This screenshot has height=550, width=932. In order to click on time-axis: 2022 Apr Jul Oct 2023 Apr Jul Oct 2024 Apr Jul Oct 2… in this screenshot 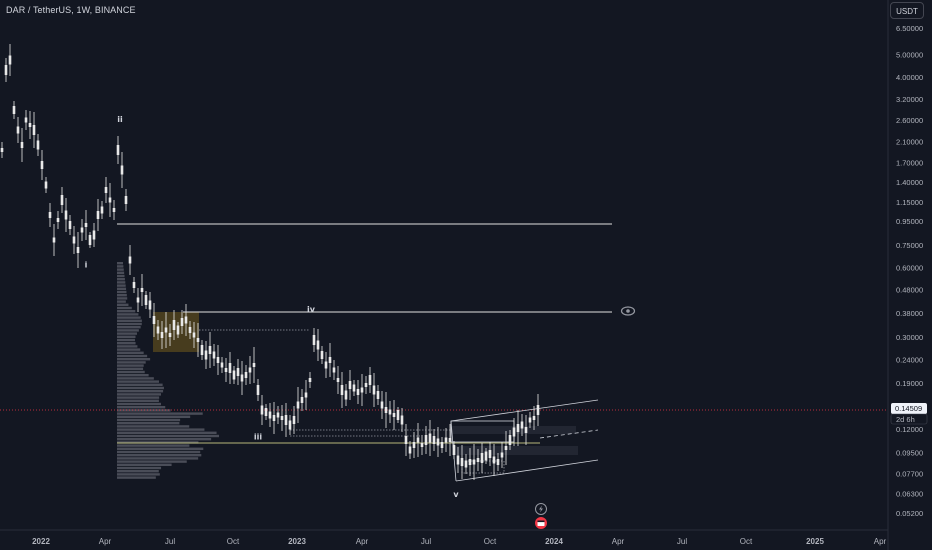, I will do `click(459, 541)`.